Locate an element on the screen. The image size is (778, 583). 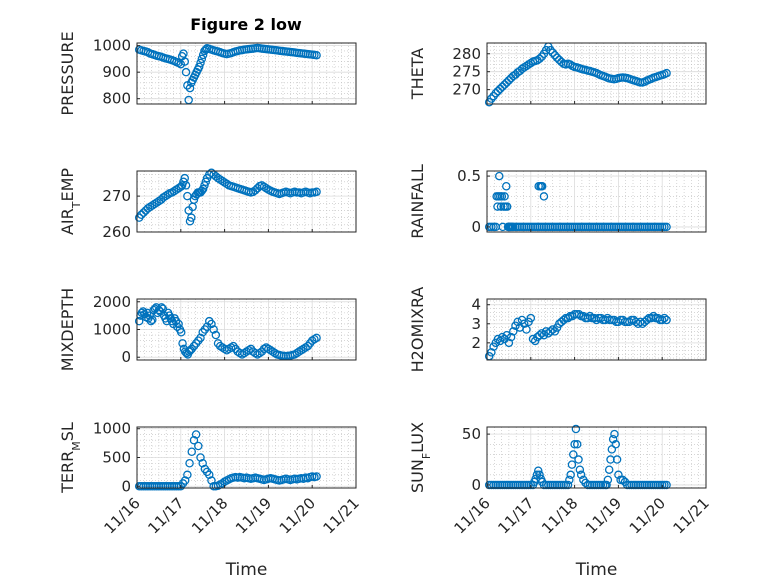
y-axis-label: PRESSURE is located at coordinates (67, 73).